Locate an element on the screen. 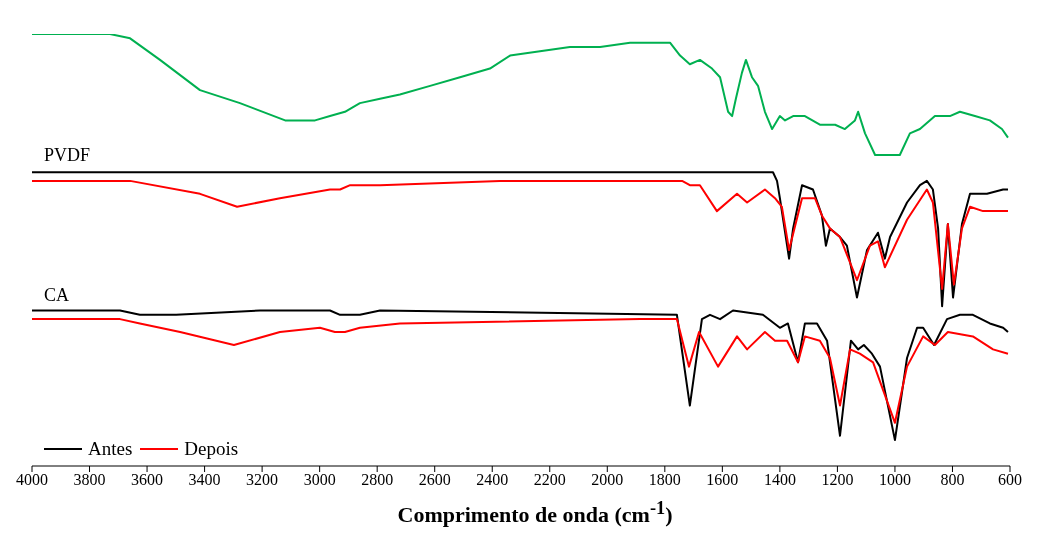 The height and width of the screenshot is (536, 1038). x-tick-label: 3600 is located at coordinates (147, 480).